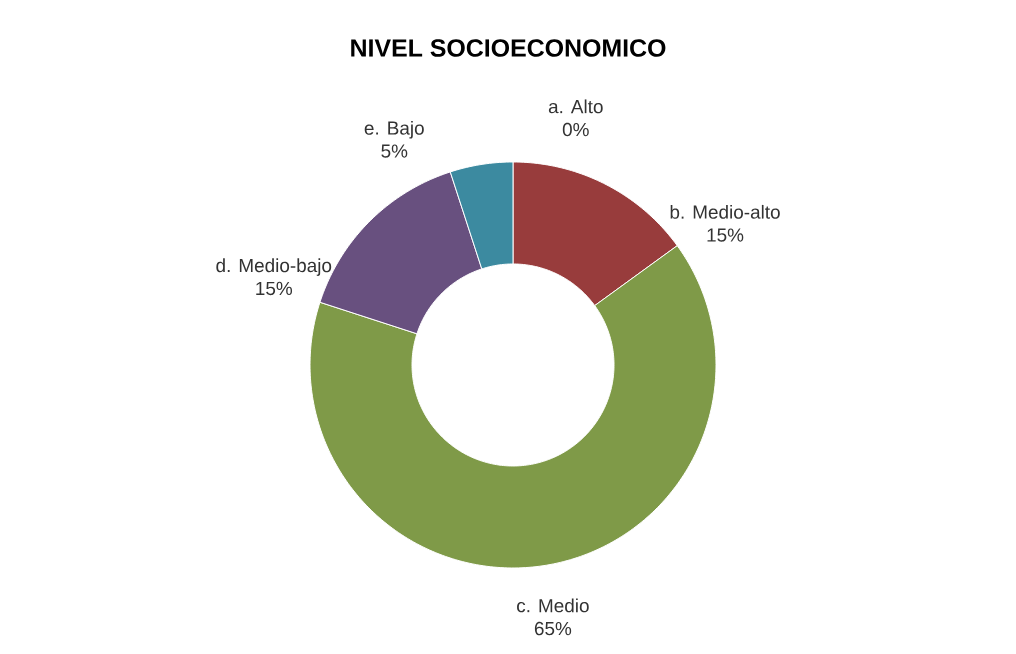 This screenshot has height=654, width=1016. What do you see at coordinates (553, 605) in the screenshot?
I see `slice-label: c. Medio` at bounding box center [553, 605].